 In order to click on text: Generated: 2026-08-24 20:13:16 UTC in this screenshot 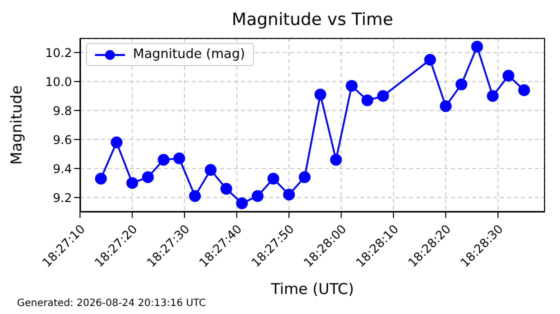, I will do `click(111, 303)`.